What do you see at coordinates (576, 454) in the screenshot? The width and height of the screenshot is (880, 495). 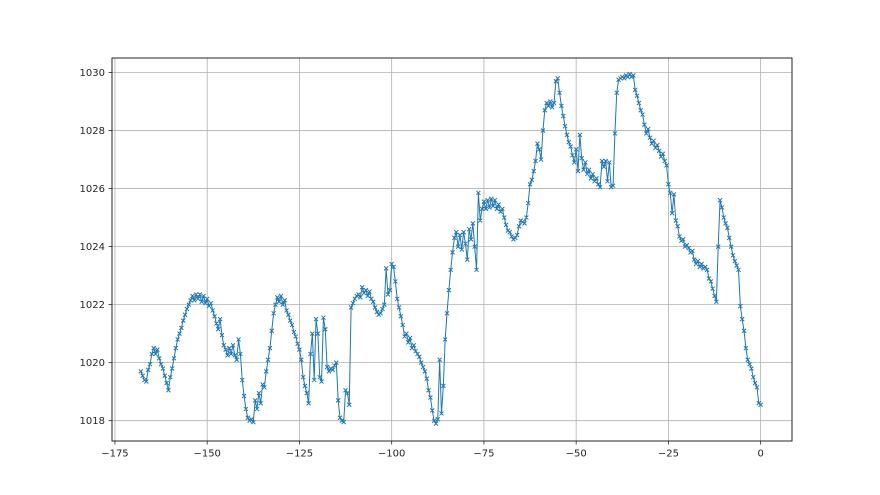 I see `x-tick-label: −50` at bounding box center [576, 454].